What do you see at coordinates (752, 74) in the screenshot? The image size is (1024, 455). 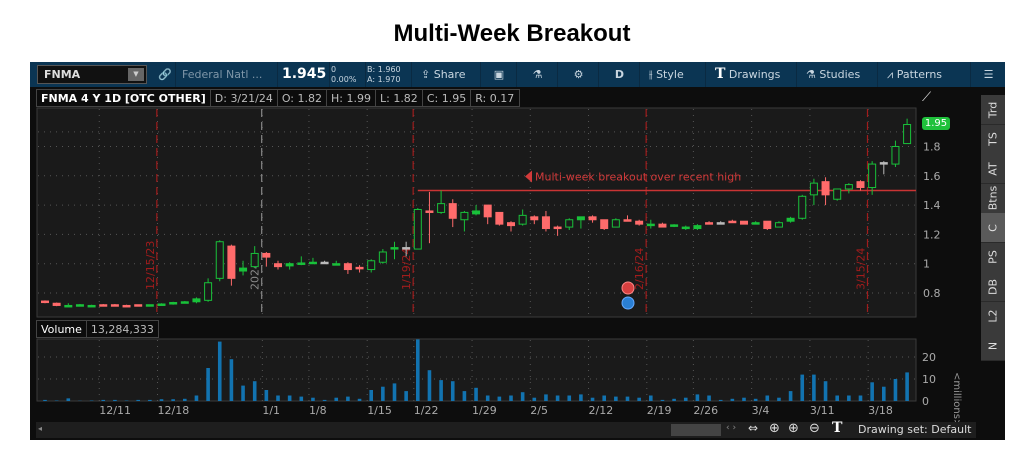 I see `drawings-button: T Drawings` at bounding box center [752, 74].